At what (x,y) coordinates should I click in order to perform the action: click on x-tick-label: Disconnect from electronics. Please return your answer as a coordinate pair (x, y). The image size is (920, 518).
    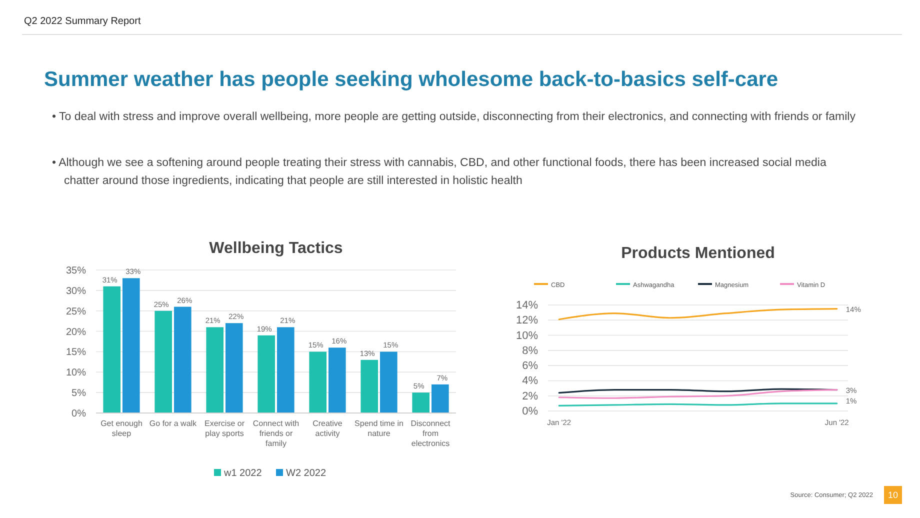
    Looking at the image, I should click on (431, 433).